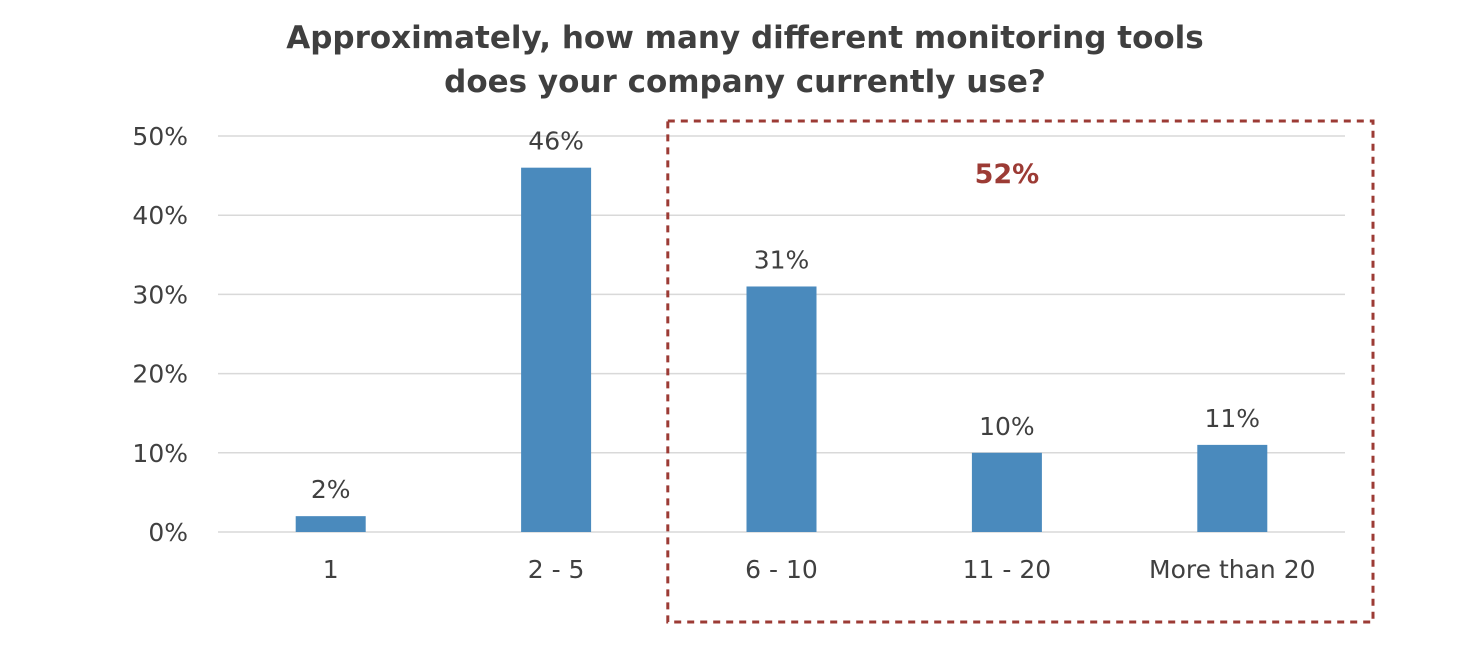 Image resolution: width=1459 pixels, height=650 pixels. What do you see at coordinates (1232, 569) in the screenshot?
I see `x-tick-label-5: More than 20` at bounding box center [1232, 569].